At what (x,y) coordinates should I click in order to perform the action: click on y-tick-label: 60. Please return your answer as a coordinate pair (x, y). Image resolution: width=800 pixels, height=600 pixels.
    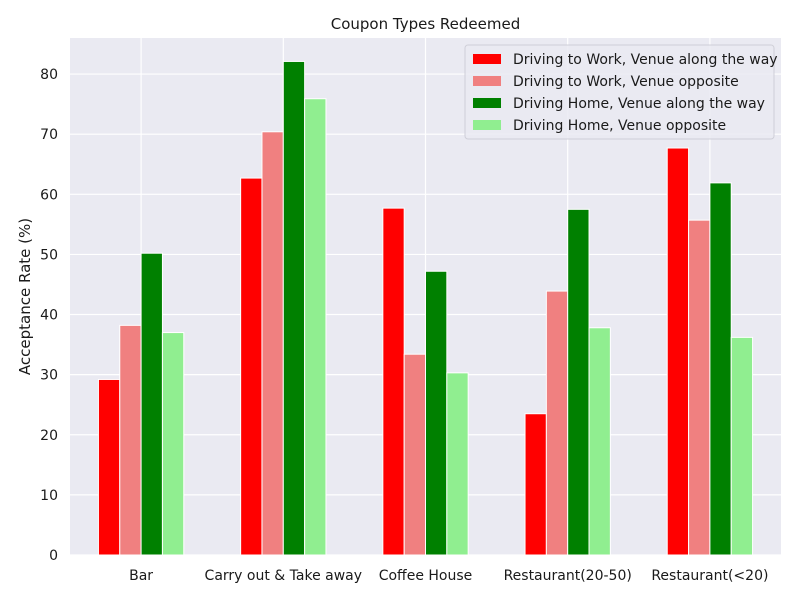
    Looking at the image, I should click on (49, 195).